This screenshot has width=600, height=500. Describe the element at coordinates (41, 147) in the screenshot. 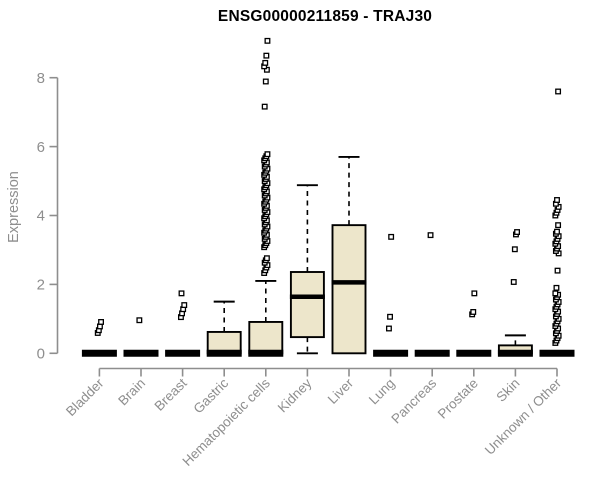

I see `y-tick-label: 6` at that location.